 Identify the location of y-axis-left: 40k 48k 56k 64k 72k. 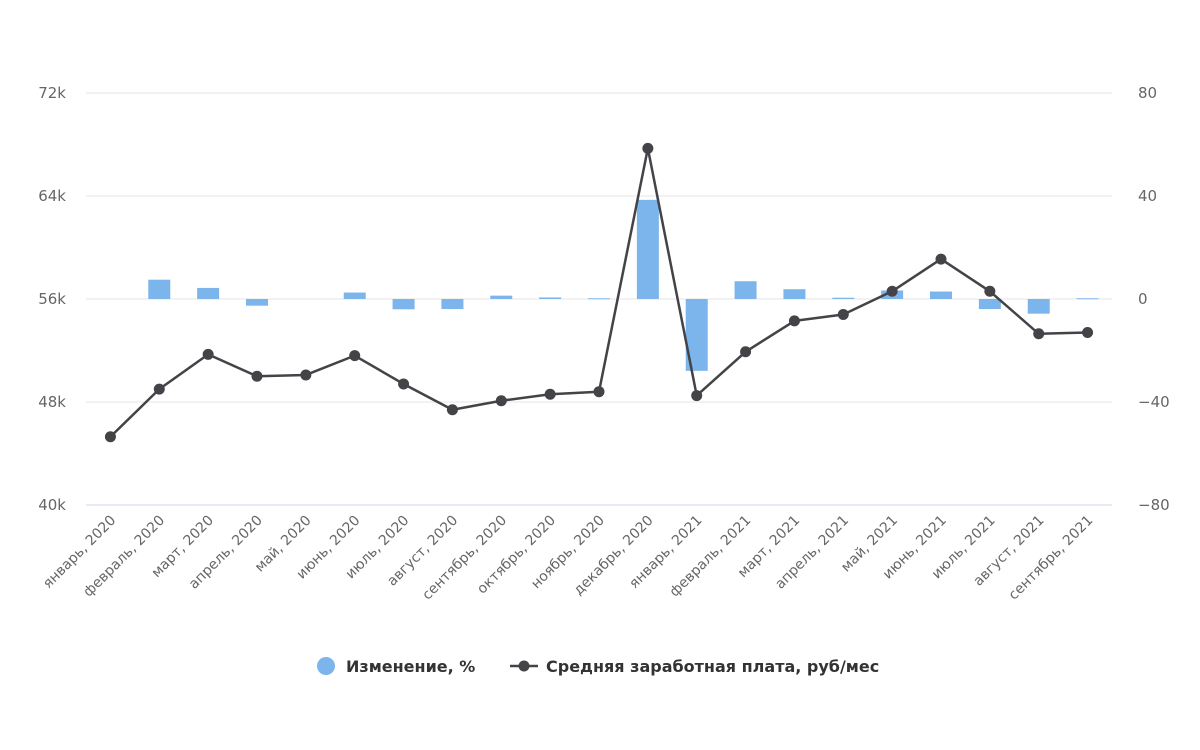
(52, 299).